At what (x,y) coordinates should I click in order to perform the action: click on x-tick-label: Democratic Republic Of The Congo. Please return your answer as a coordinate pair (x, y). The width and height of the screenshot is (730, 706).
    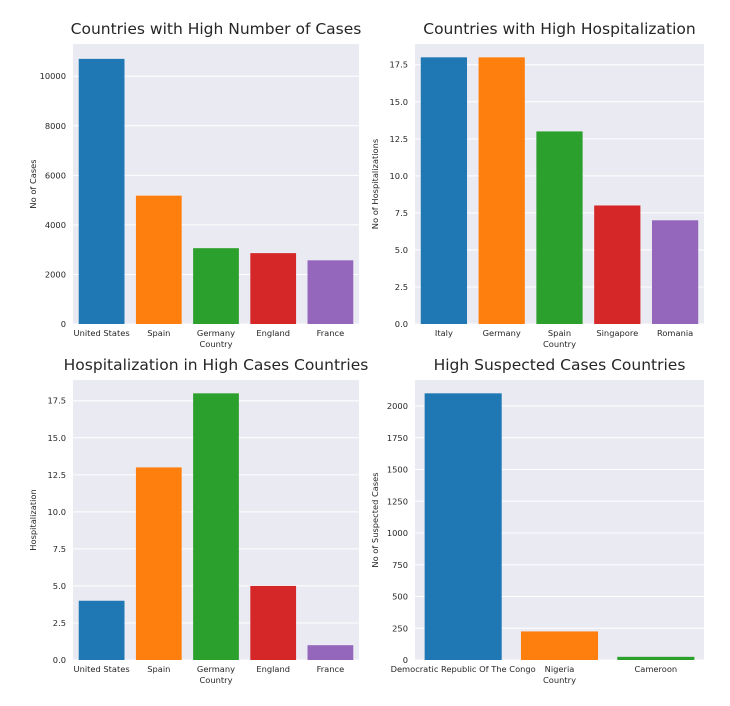
    Looking at the image, I should click on (463, 669).